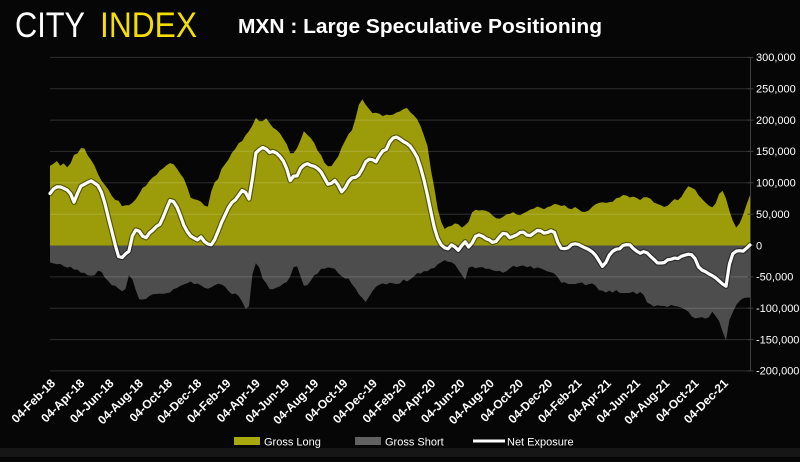  Describe the element at coordinates (148, 25) in the screenshot. I see `svg-text: INDEX` at that location.